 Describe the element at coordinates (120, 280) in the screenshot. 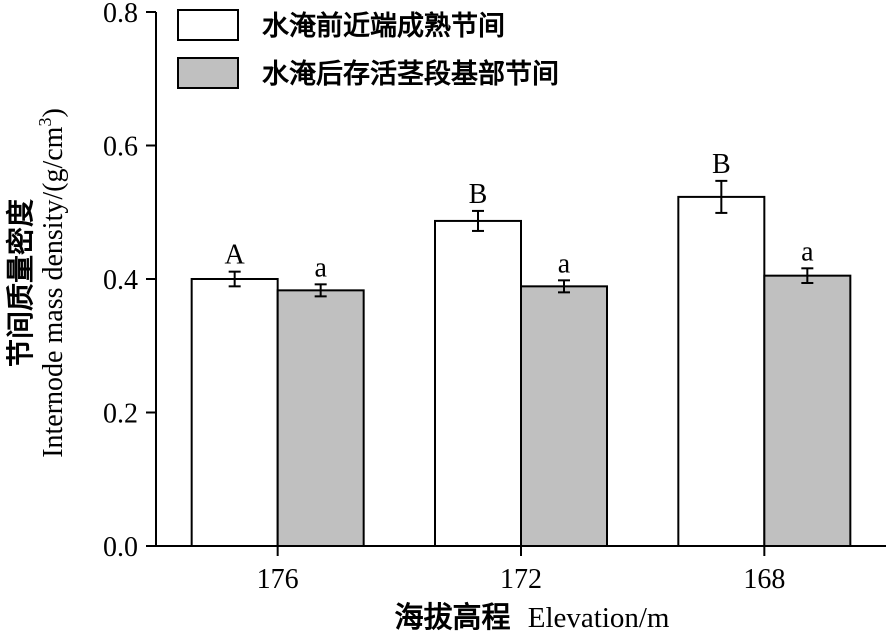

I see `y-tick-label: 0.4` at that location.